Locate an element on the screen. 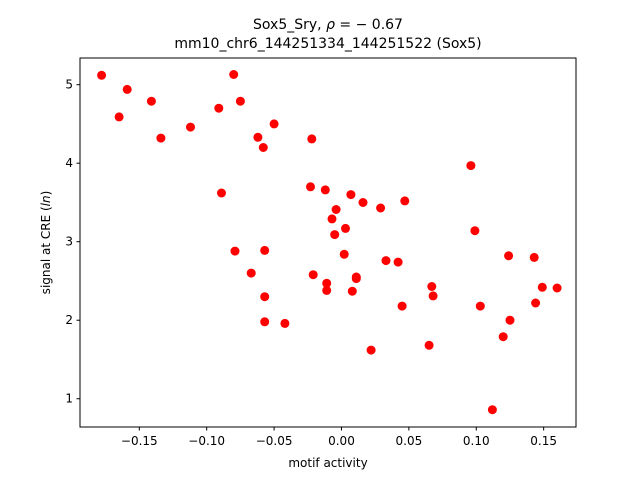 Image resolution: width=640 pixels, height=480 pixels. y-axis-ticks: 1 2 3 4 5 is located at coordinates (72, 242).